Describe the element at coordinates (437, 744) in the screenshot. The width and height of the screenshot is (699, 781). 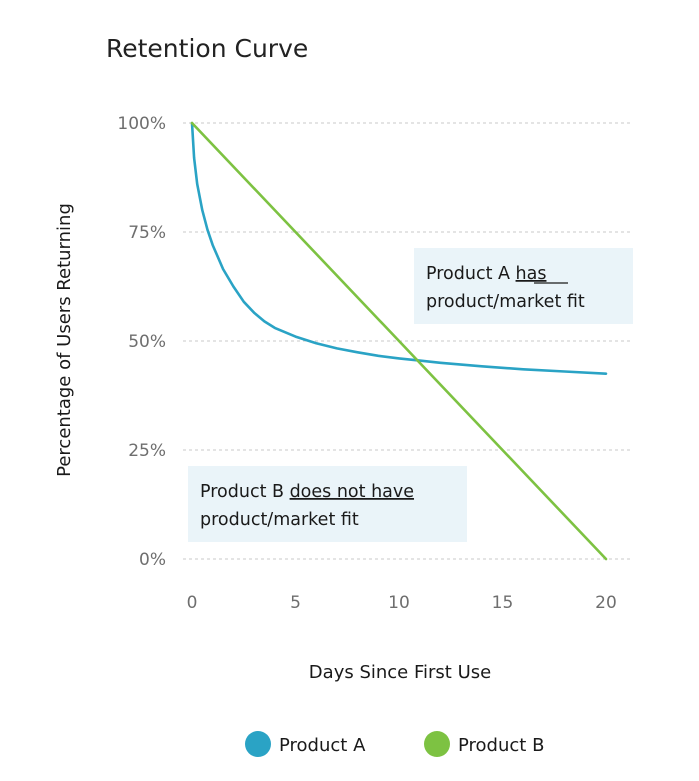
I see `legend-swatch-product-b` at that location.